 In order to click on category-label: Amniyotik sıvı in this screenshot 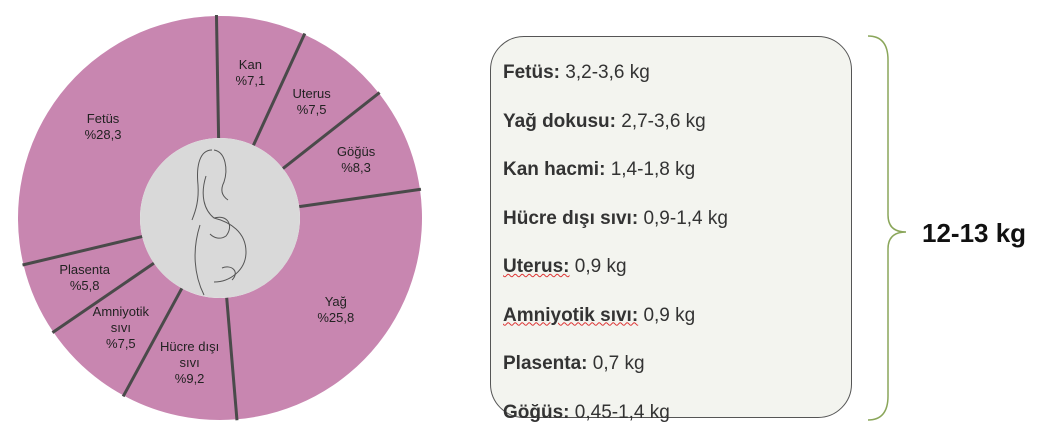, I will do `click(121, 320)`.